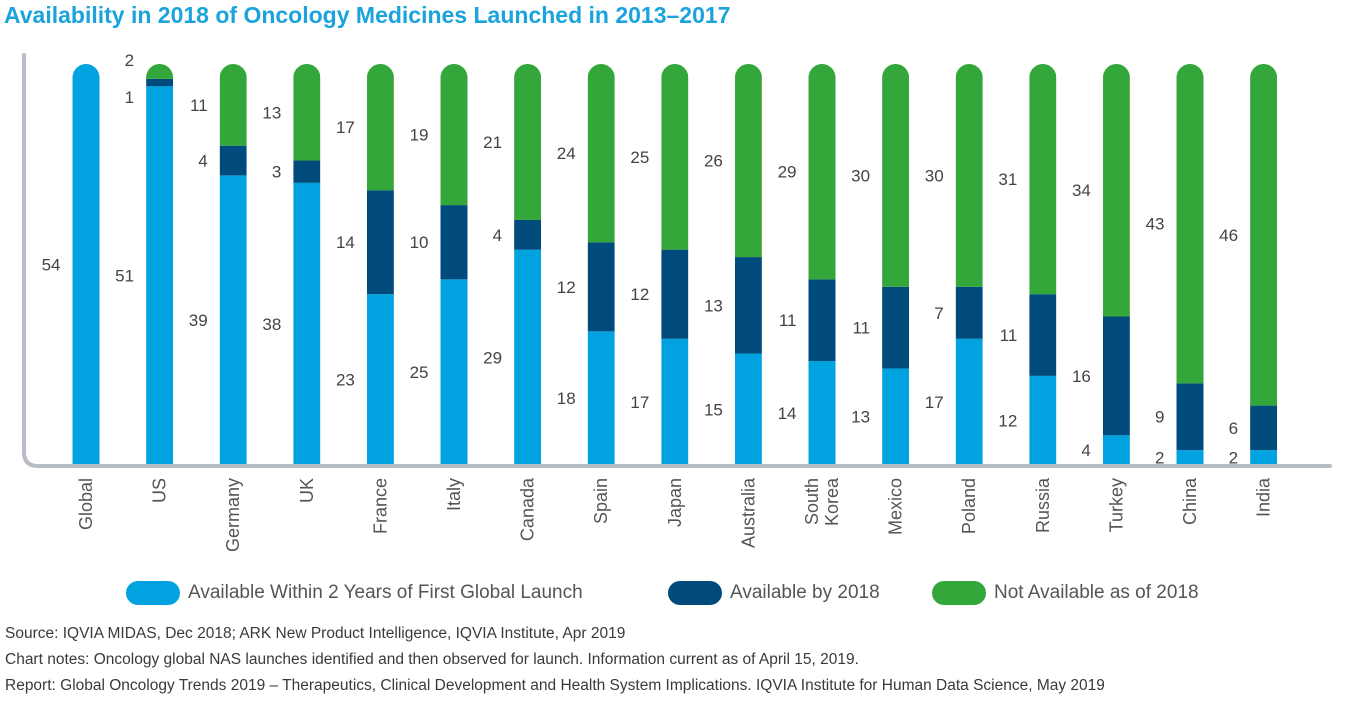 The width and height of the screenshot is (1352, 702). What do you see at coordinates (419, 242) in the screenshot?
I see `data-label: 10` at bounding box center [419, 242].